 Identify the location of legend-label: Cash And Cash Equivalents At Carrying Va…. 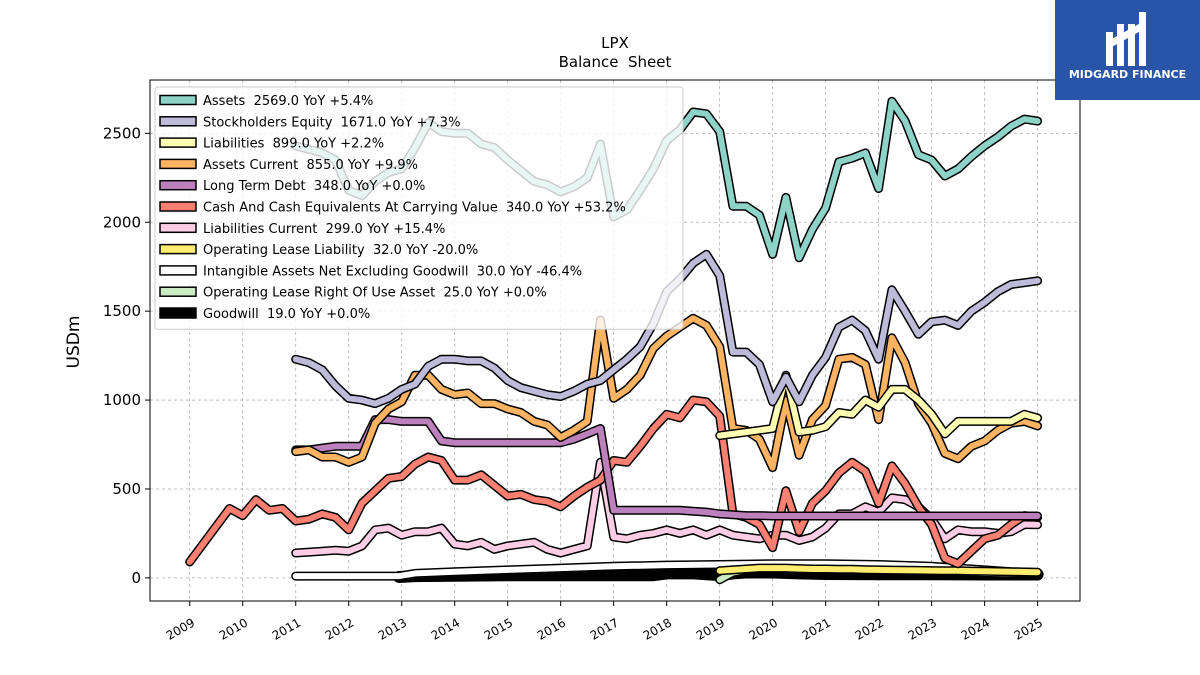
(414, 208).